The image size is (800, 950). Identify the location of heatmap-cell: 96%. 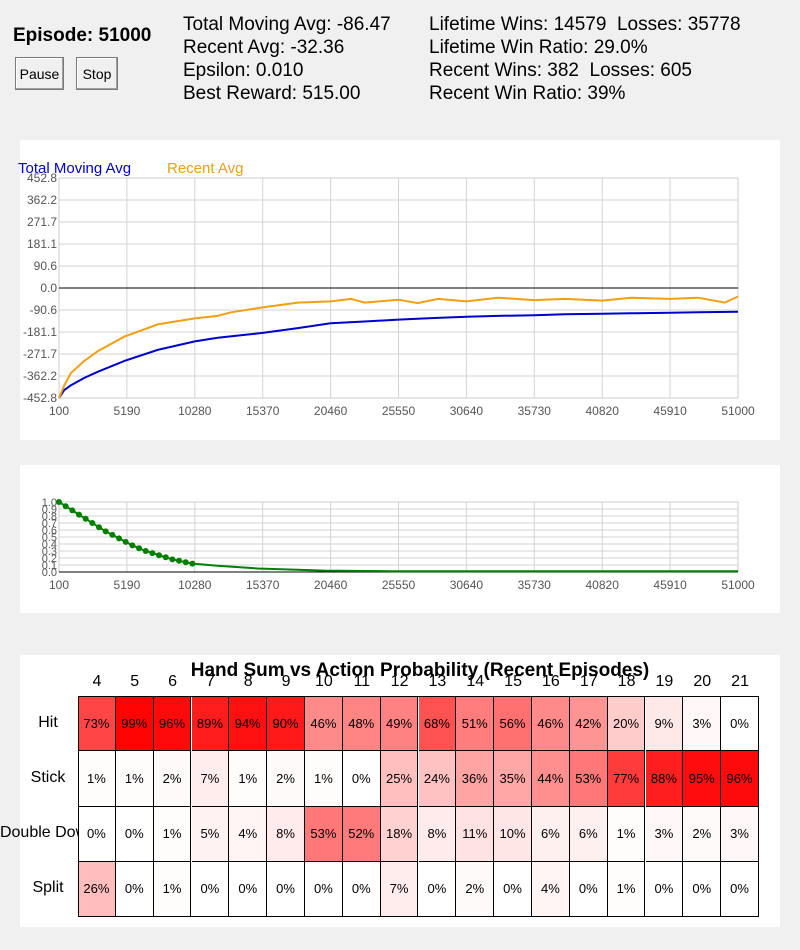
(172, 724).